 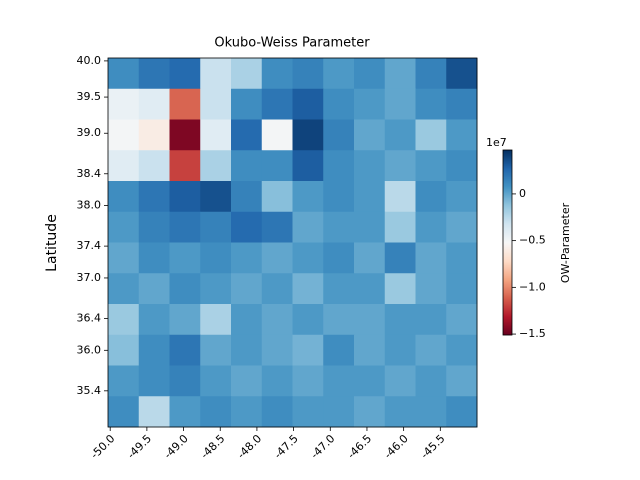 I want to click on colorbar-tick-label: 0, so click(x=522, y=193).